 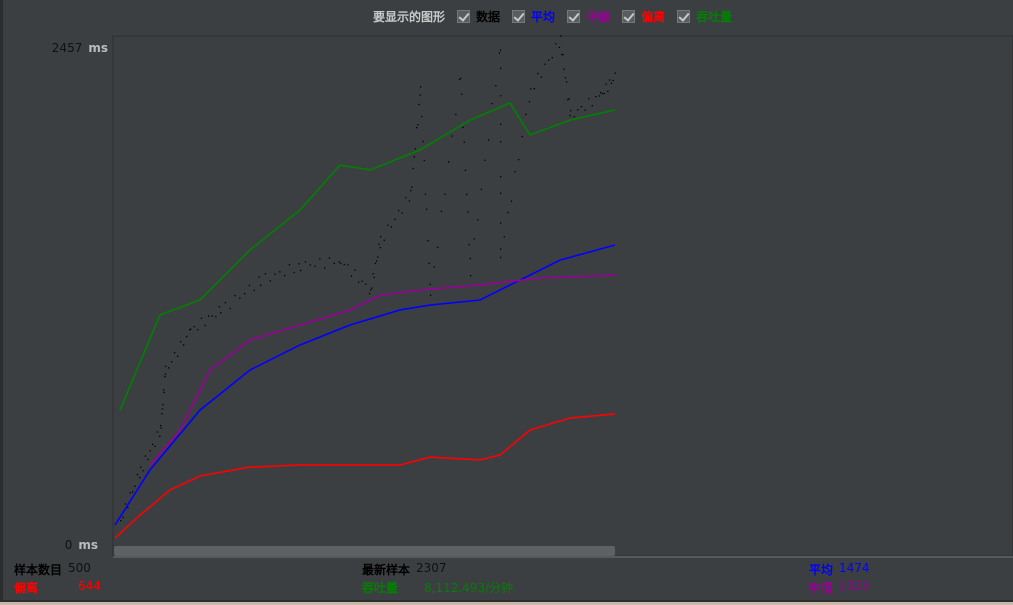 I want to click on checkbox-average: 平均, so click(x=533, y=16).